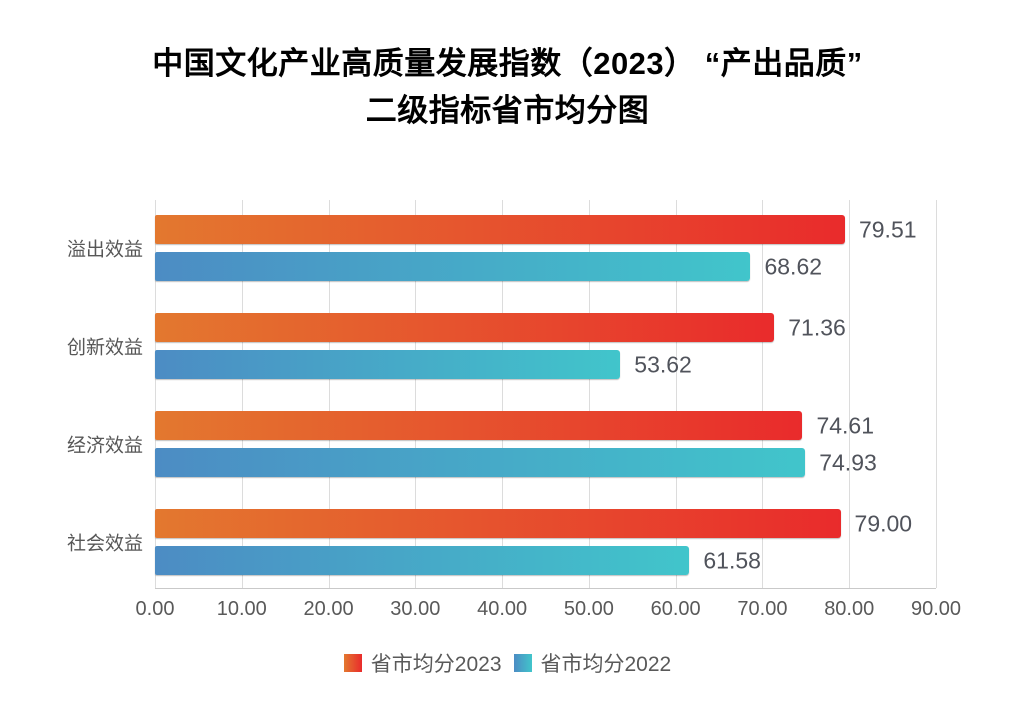 The height and width of the screenshot is (720, 1015). What do you see at coordinates (676, 394) in the screenshot?
I see `gridline-60.00` at bounding box center [676, 394].